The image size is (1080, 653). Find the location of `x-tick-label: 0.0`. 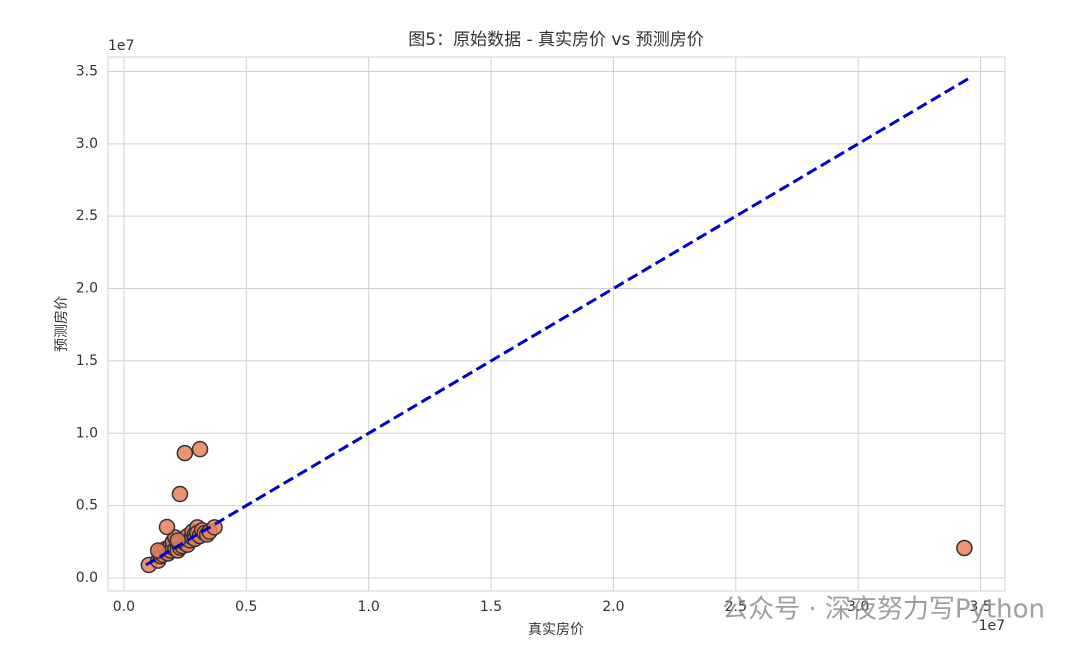

x-tick-label: 0.0 is located at coordinates (124, 607).